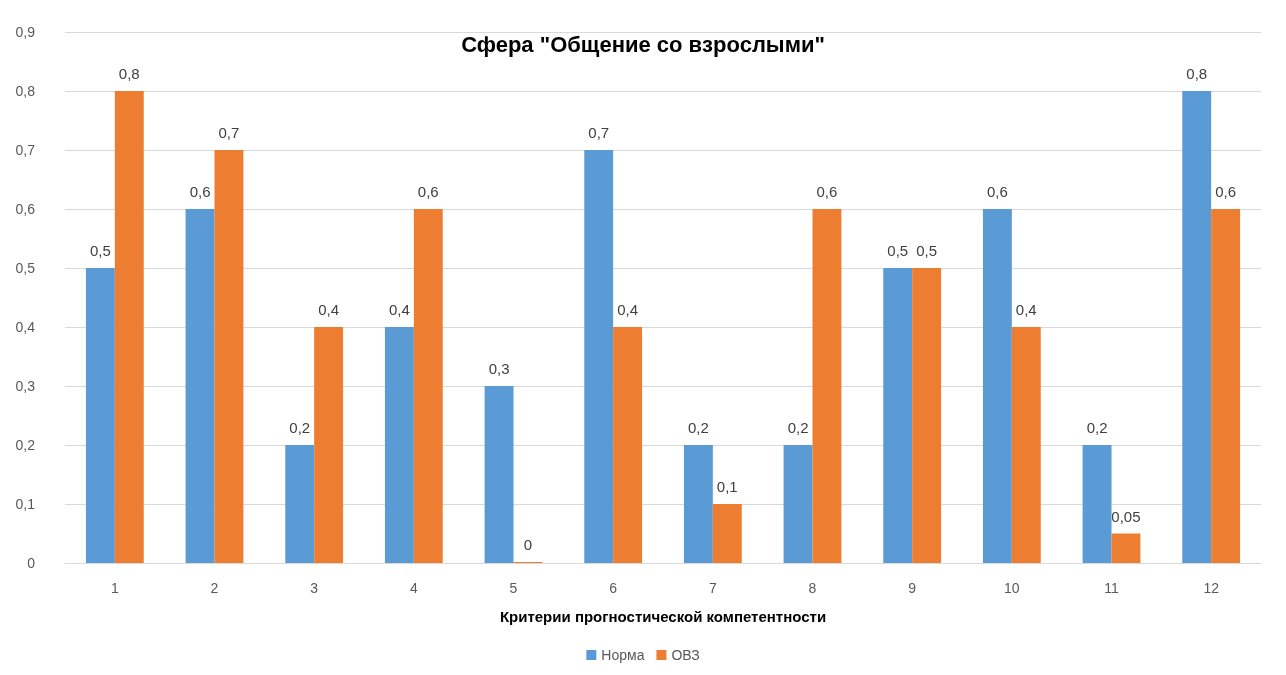 Image resolution: width=1286 pixels, height=675 pixels. Describe the element at coordinates (643, 44) in the screenshot. I see `chart-title: Сфера "Общение со взрослыми"` at that location.